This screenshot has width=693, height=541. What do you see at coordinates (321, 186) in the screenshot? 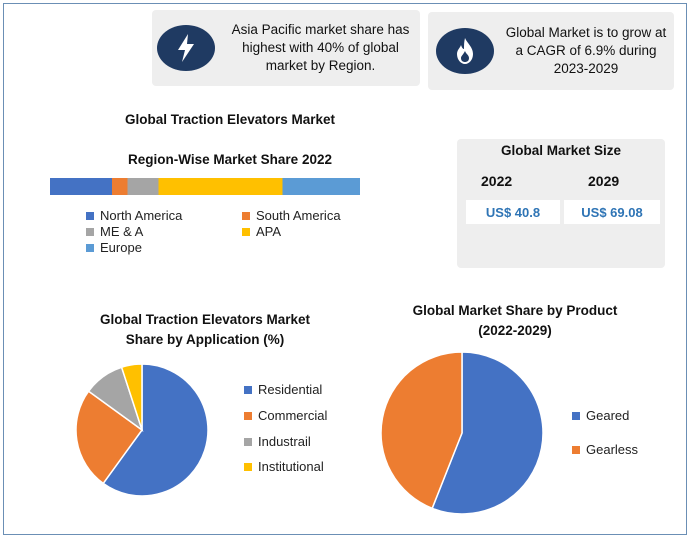
I see `bar-segment-europe` at bounding box center [321, 186].